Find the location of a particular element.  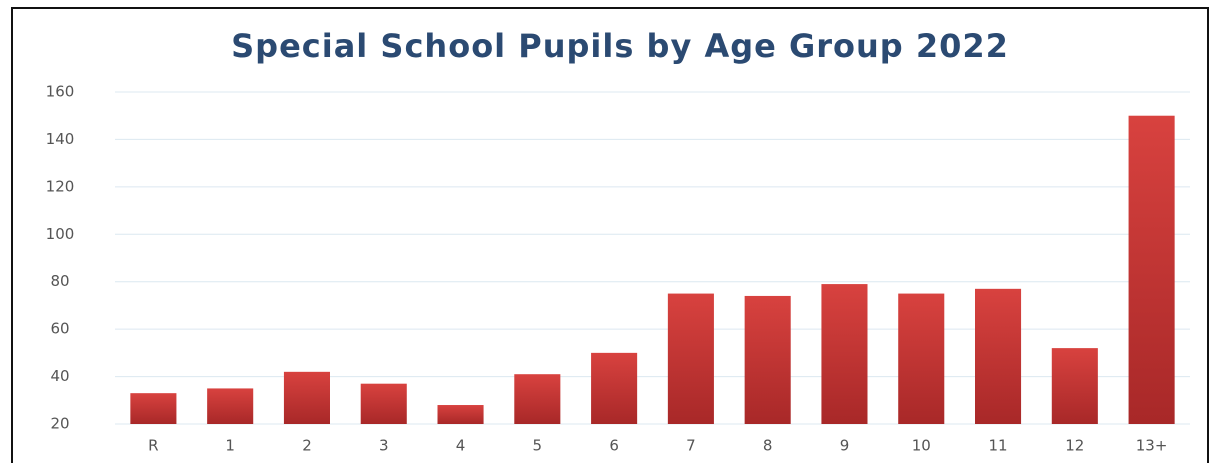

x-tick-label: 7 is located at coordinates (691, 446).